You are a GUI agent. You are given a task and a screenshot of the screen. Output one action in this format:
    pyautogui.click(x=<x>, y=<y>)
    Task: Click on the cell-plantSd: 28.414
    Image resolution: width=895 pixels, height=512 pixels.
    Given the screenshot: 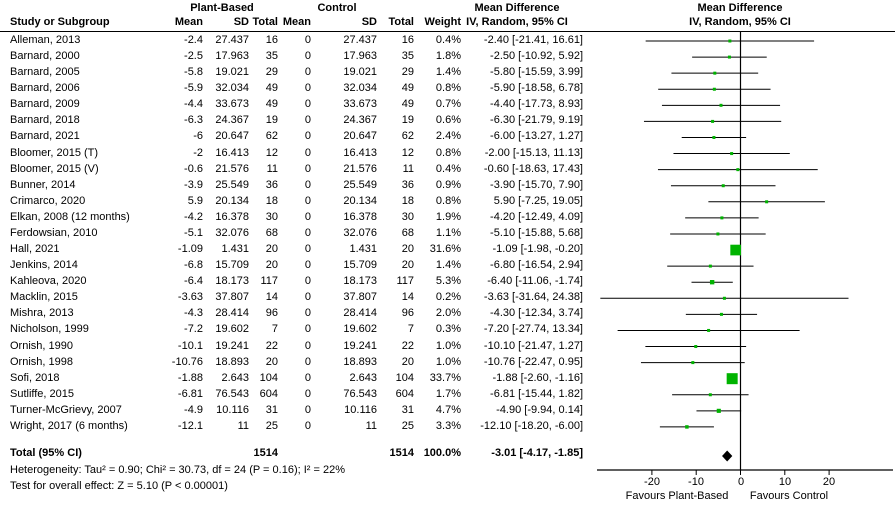 What is the action you would take?
    pyautogui.click(x=232, y=313)
    